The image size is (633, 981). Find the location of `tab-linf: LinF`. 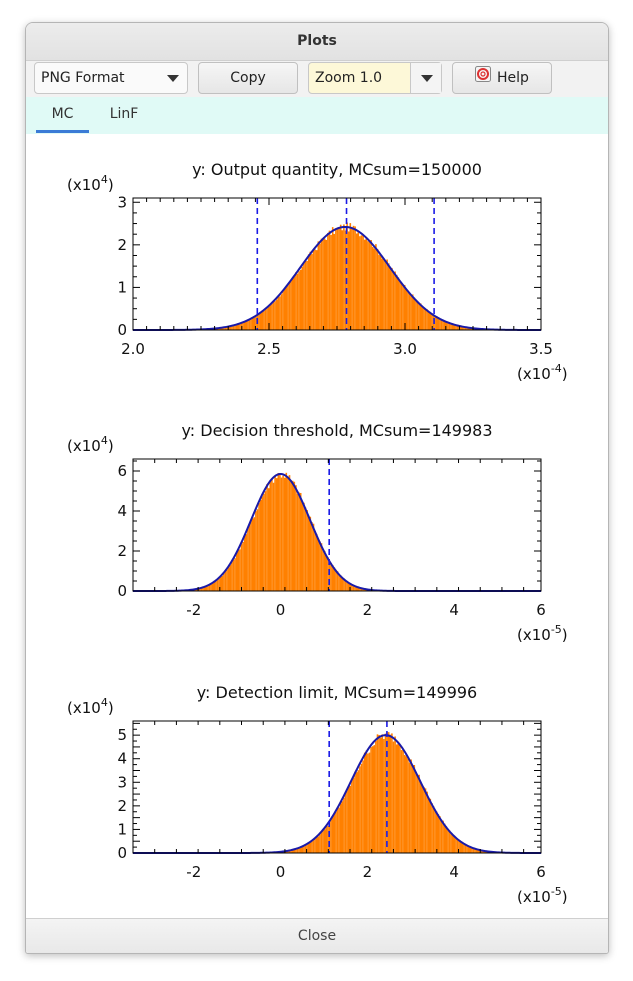

tab-linf: LinF is located at coordinates (124, 114).